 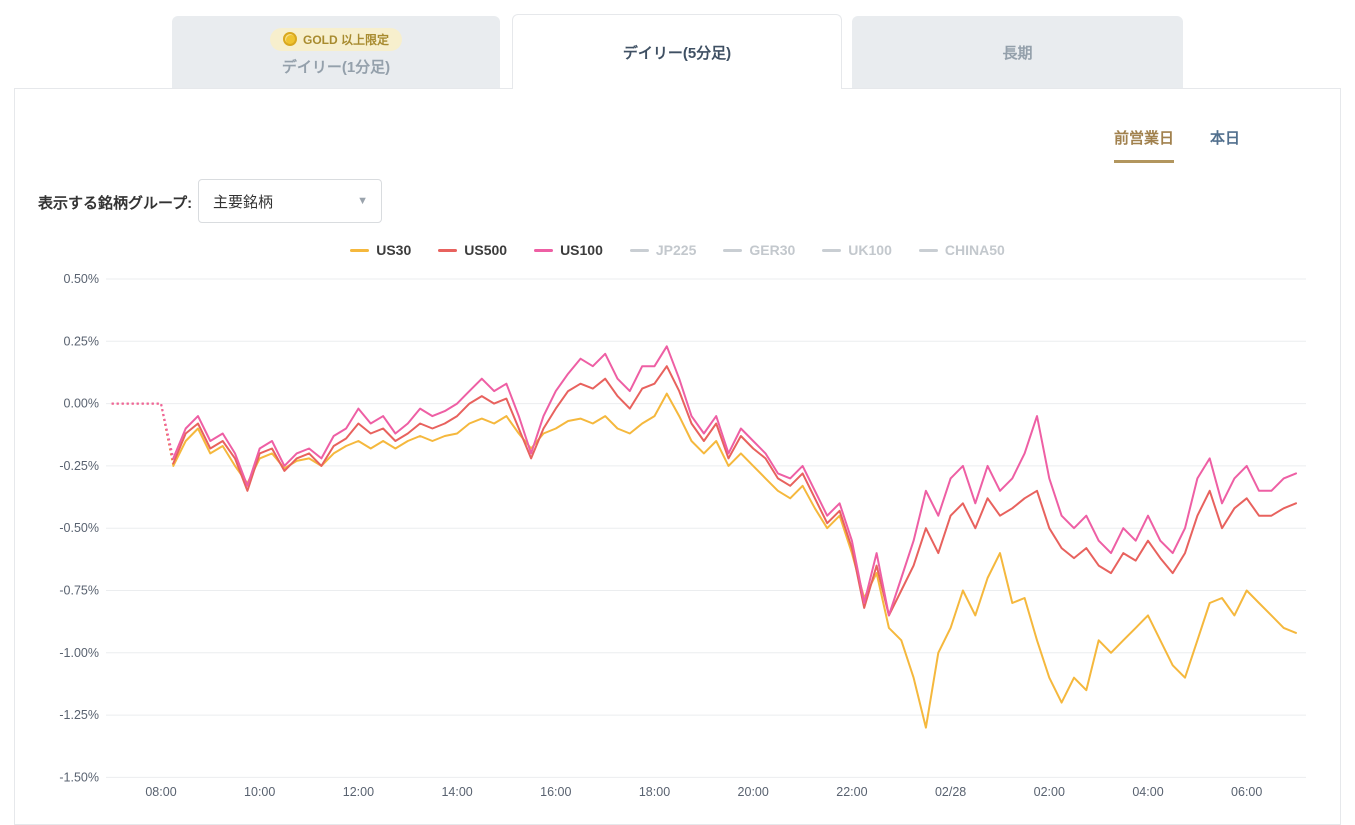 I want to click on legend-item-ger30: GER30, so click(x=759, y=250).